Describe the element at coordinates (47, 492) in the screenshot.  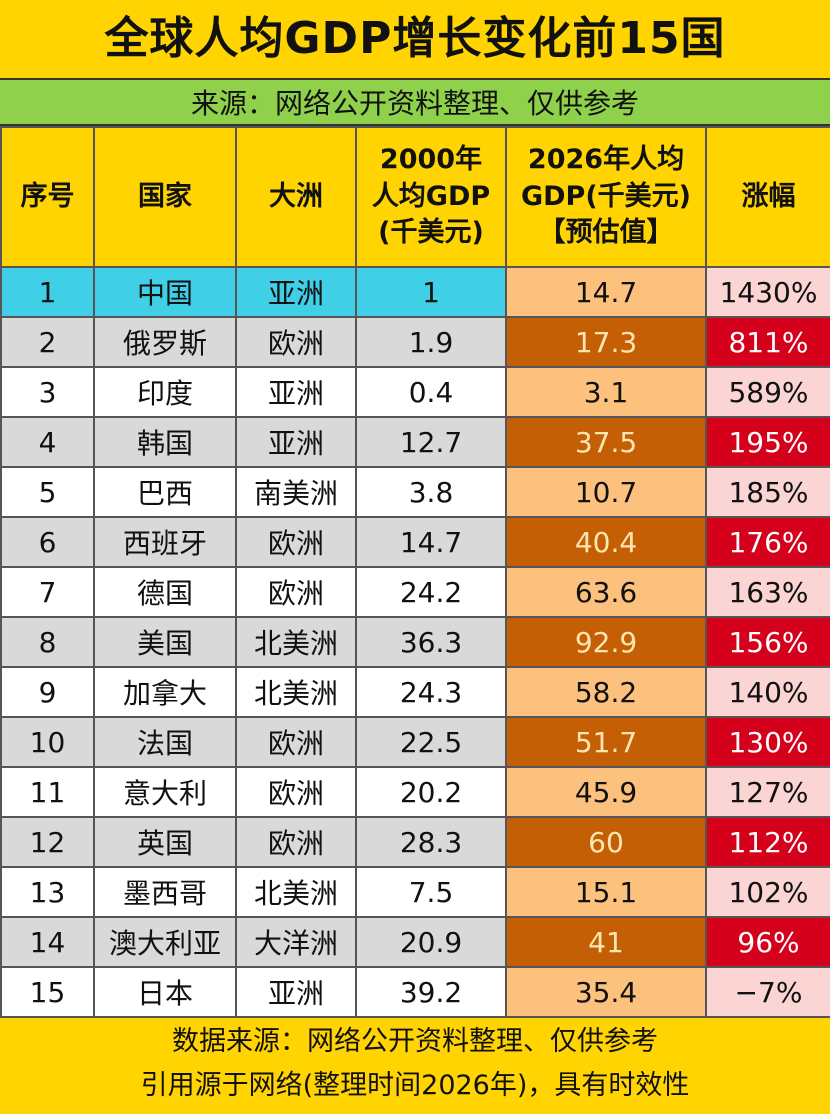
I see `cell-rank: 5` at that location.